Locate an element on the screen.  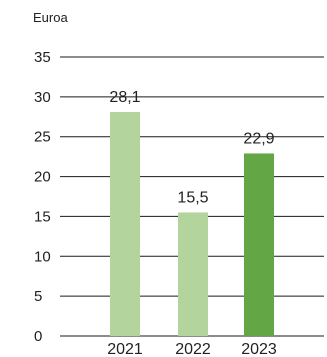
x-tick-label-2021: 2021 is located at coordinates (125, 349).